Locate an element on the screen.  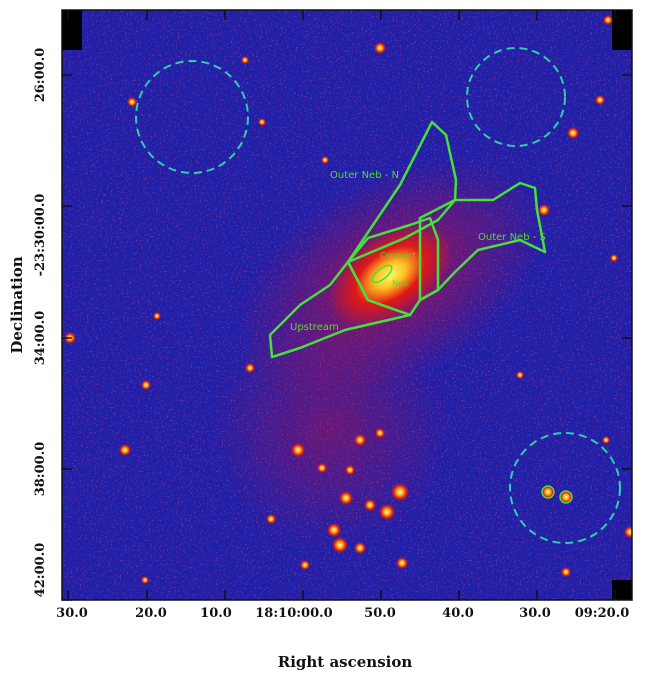
y-tick-label: 26:00.0 is located at coordinates (40, 75).